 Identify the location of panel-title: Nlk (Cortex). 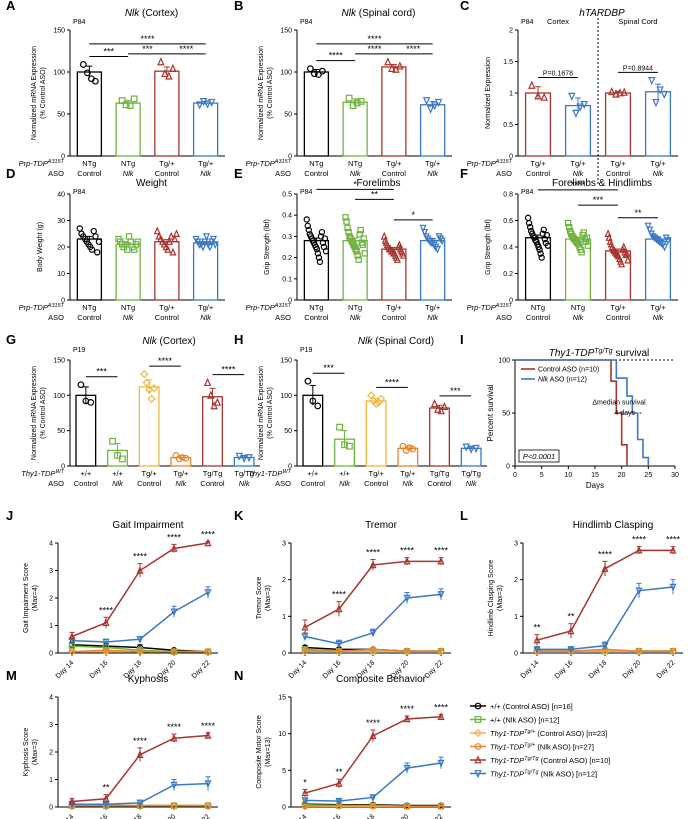
(168, 341).